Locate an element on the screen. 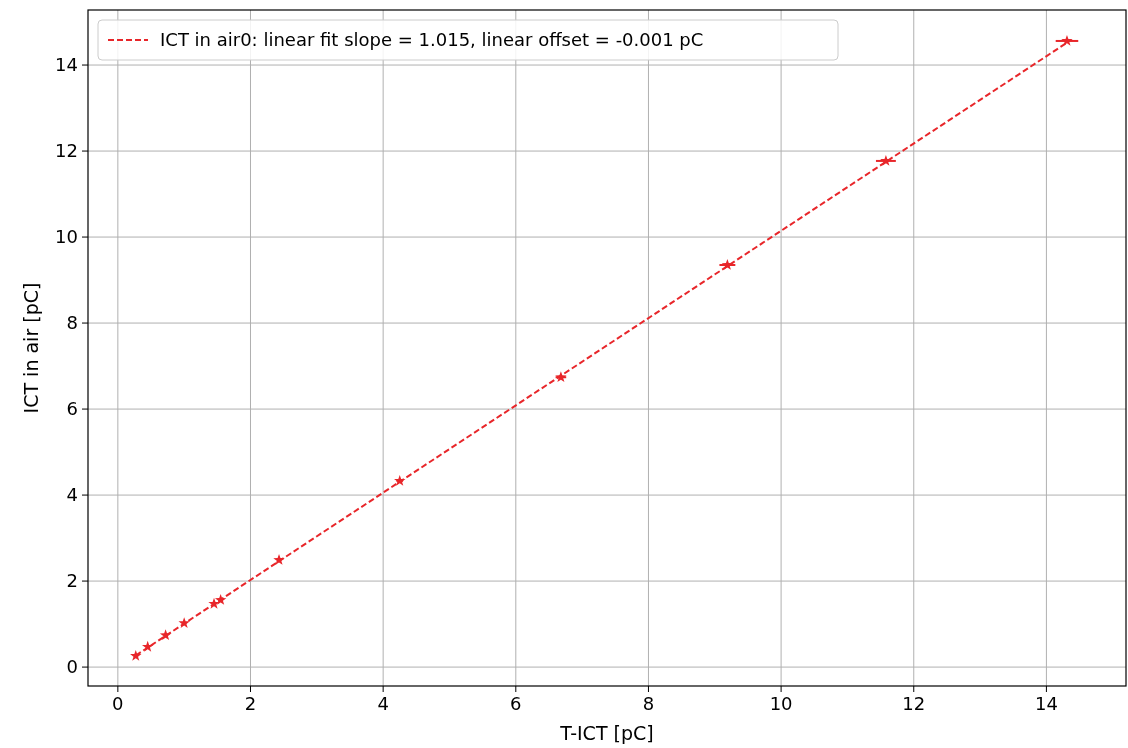 The width and height of the screenshot is (1128, 748). x-tick-label: 6 is located at coordinates (516, 703).